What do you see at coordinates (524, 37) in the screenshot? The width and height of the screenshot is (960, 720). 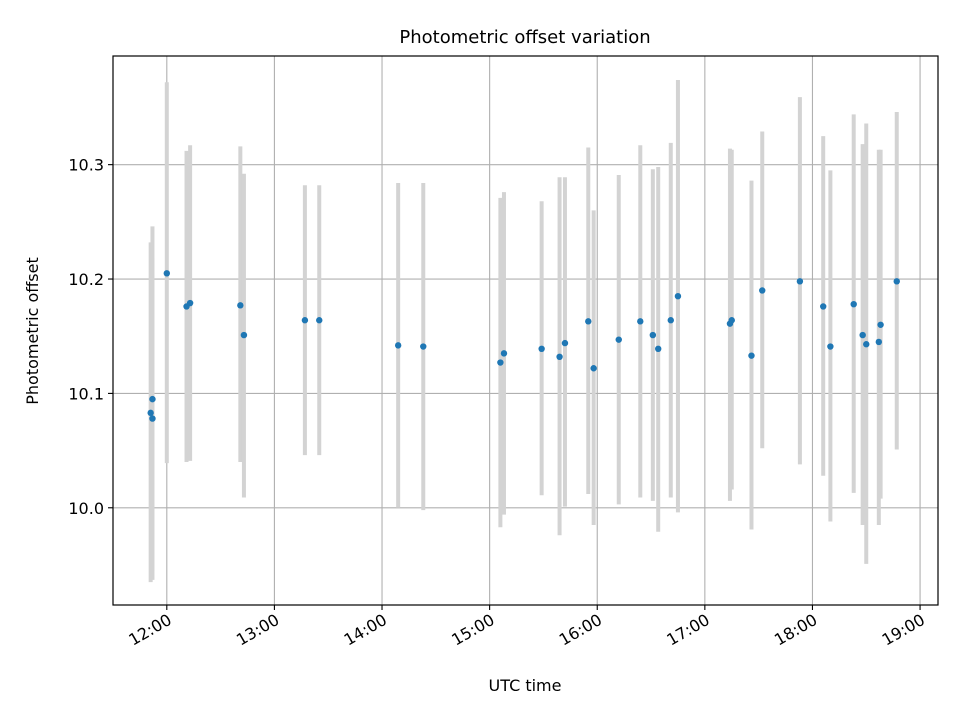 I see `chart-title: Photometric offset variation` at bounding box center [524, 37].